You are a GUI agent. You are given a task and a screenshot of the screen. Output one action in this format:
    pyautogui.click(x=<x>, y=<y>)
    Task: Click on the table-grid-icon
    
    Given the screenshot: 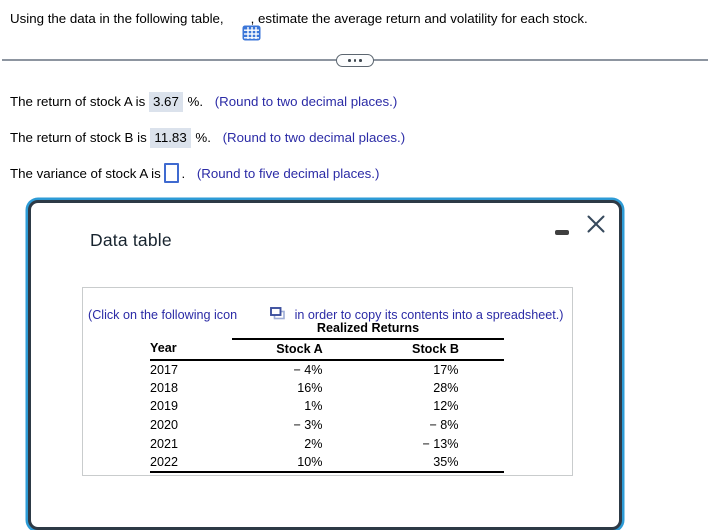 What is the action you would take?
    pyautogui.click(x=244, y=25)
    